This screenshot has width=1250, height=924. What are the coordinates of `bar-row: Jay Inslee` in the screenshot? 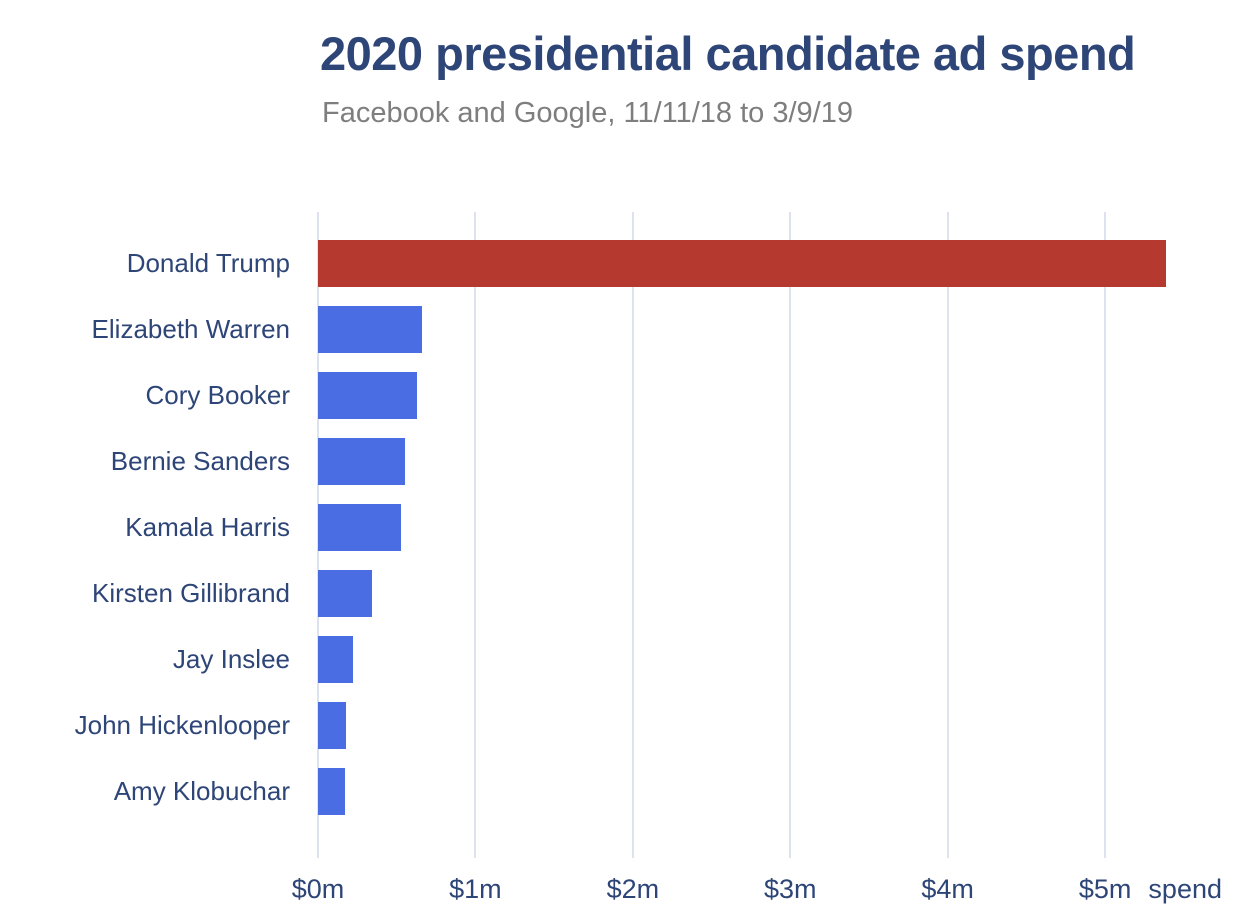 It's located at (625, 659).